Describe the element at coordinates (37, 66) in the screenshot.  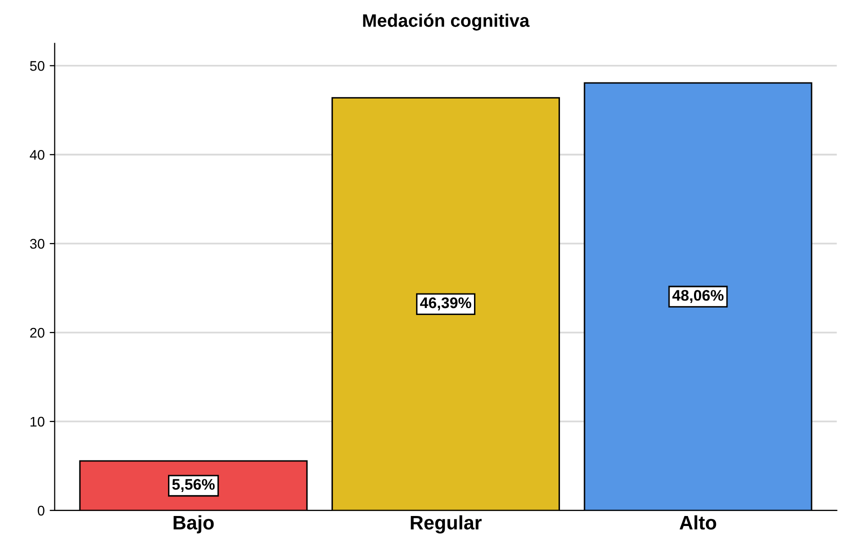
I see `y-tick-label: 50` at that location.